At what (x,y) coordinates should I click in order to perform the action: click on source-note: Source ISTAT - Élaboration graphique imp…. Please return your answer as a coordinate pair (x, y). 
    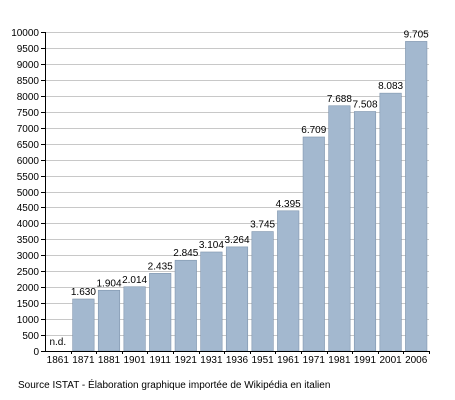
    Looking at the image, I should click on (174, 385).